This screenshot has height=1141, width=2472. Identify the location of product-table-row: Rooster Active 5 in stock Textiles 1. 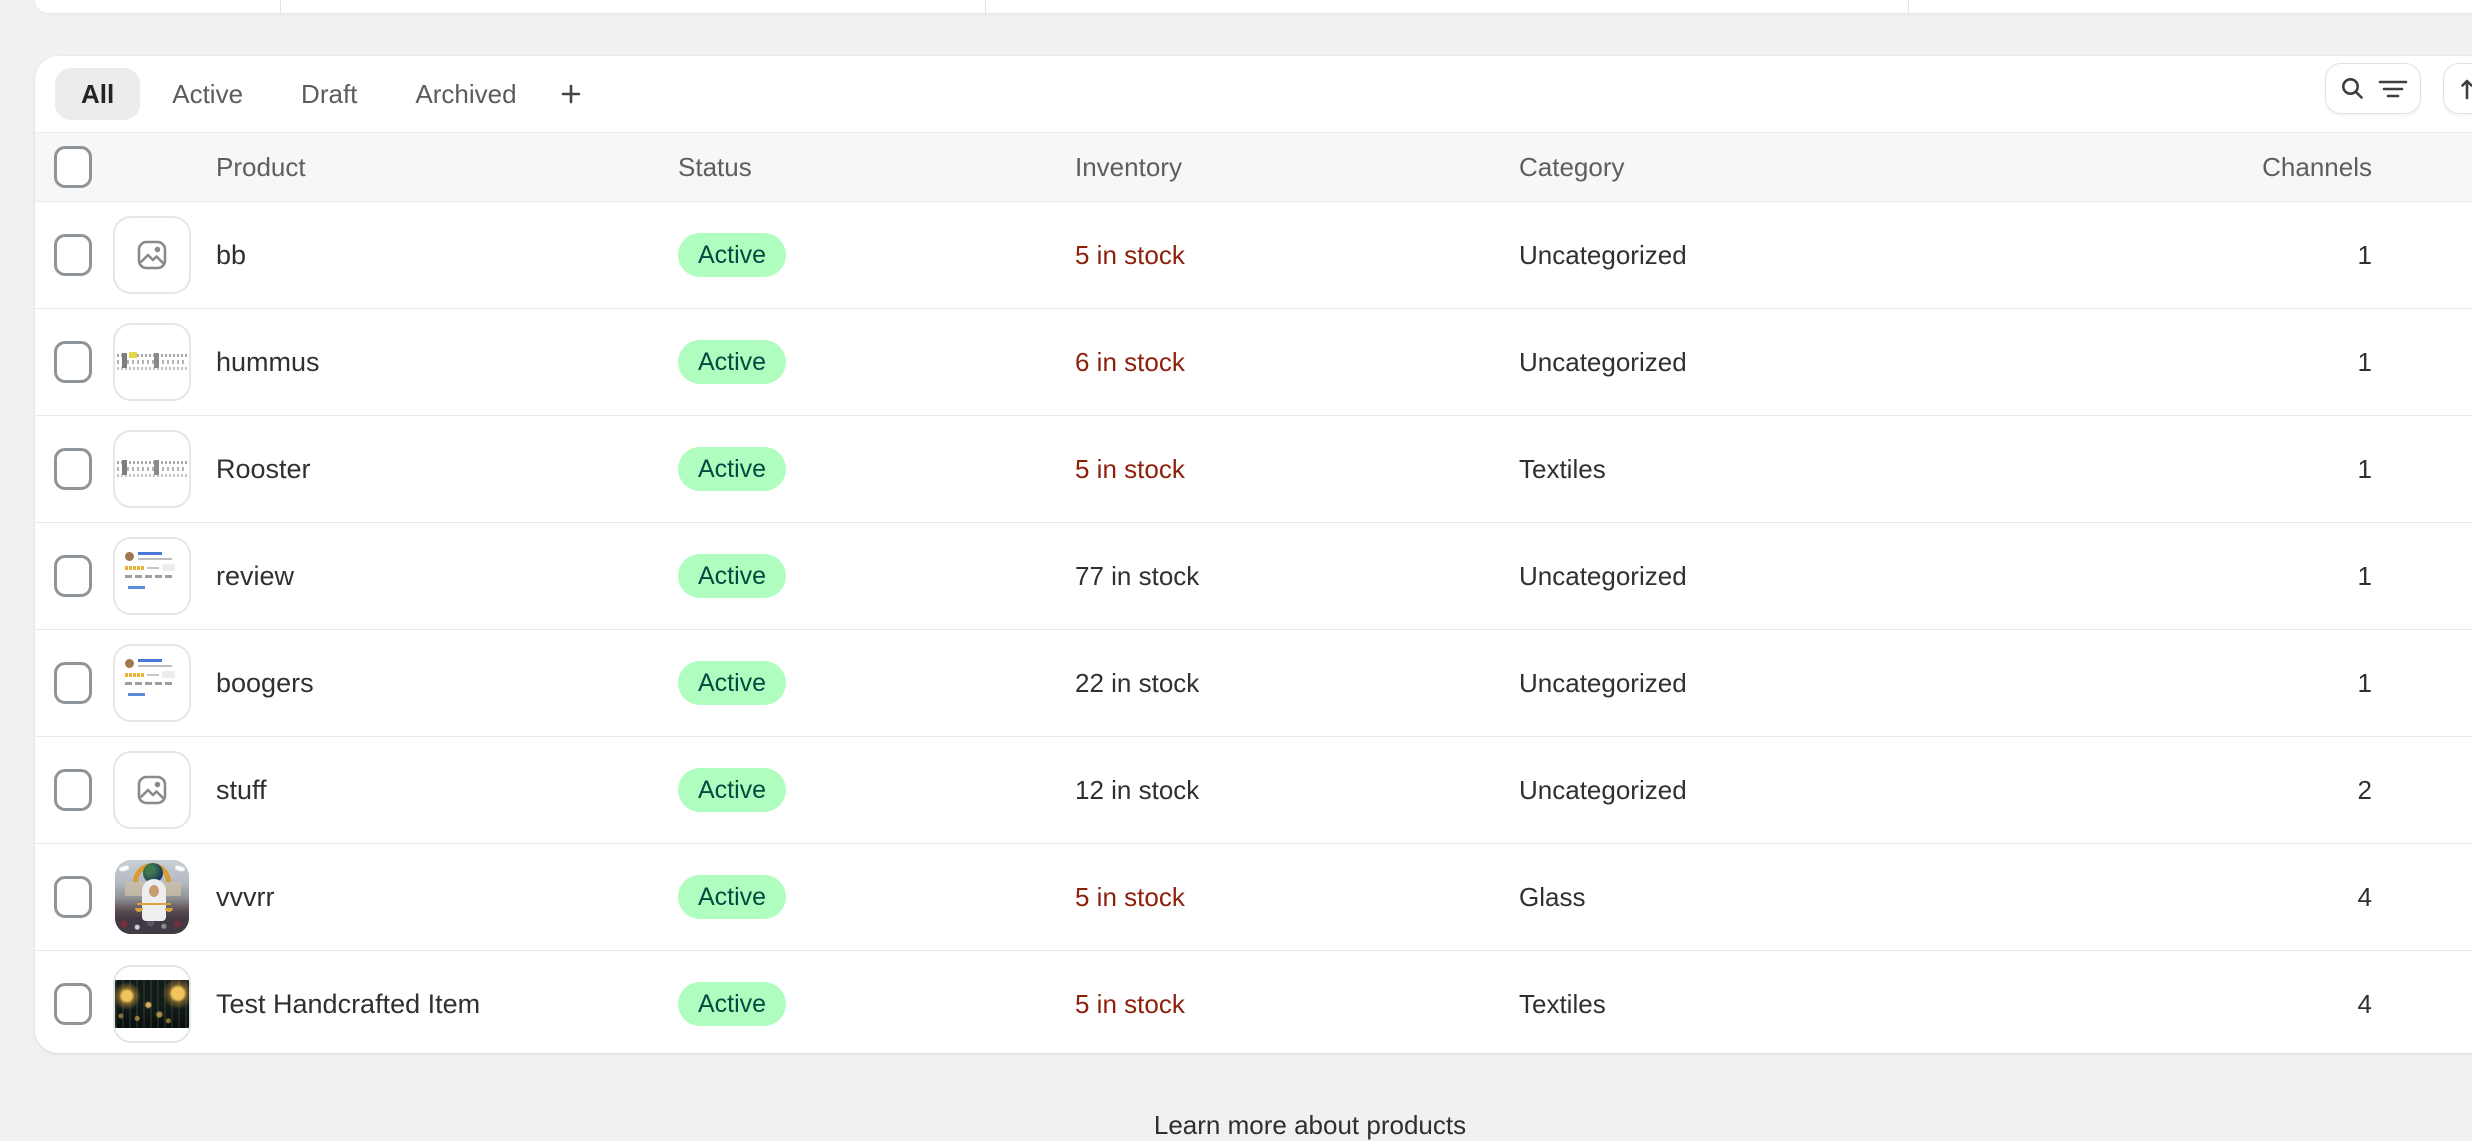
(1253, 469).